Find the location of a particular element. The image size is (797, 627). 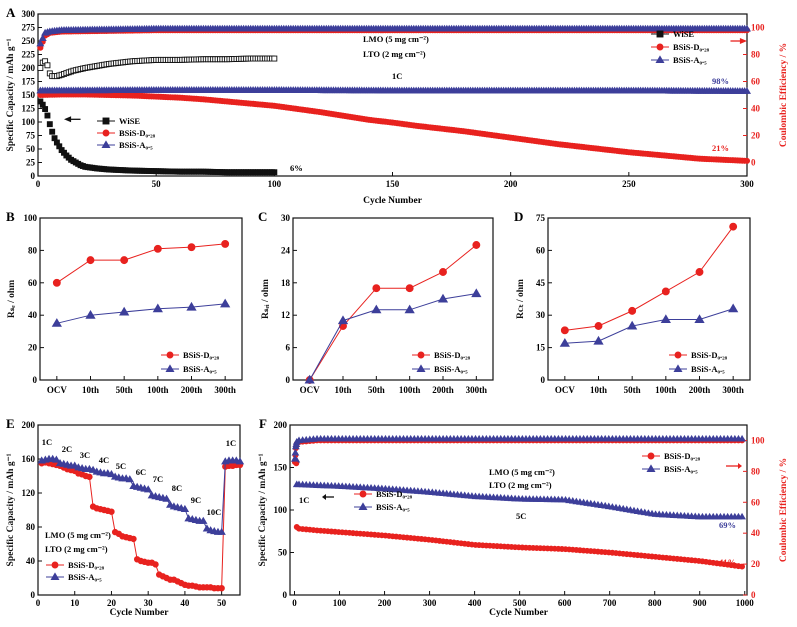

panel-c-letter: C is located at coordinates (262, 216).